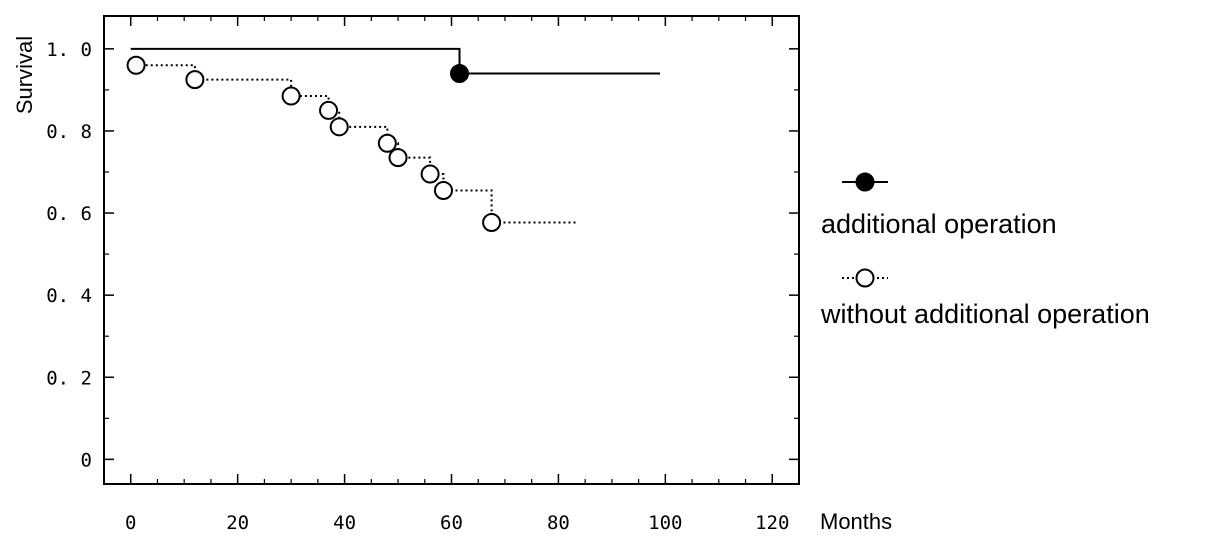  Describe the element at coordinates (985, 314) in the screenshot. I see `legend-label: without additional operation` at that location.